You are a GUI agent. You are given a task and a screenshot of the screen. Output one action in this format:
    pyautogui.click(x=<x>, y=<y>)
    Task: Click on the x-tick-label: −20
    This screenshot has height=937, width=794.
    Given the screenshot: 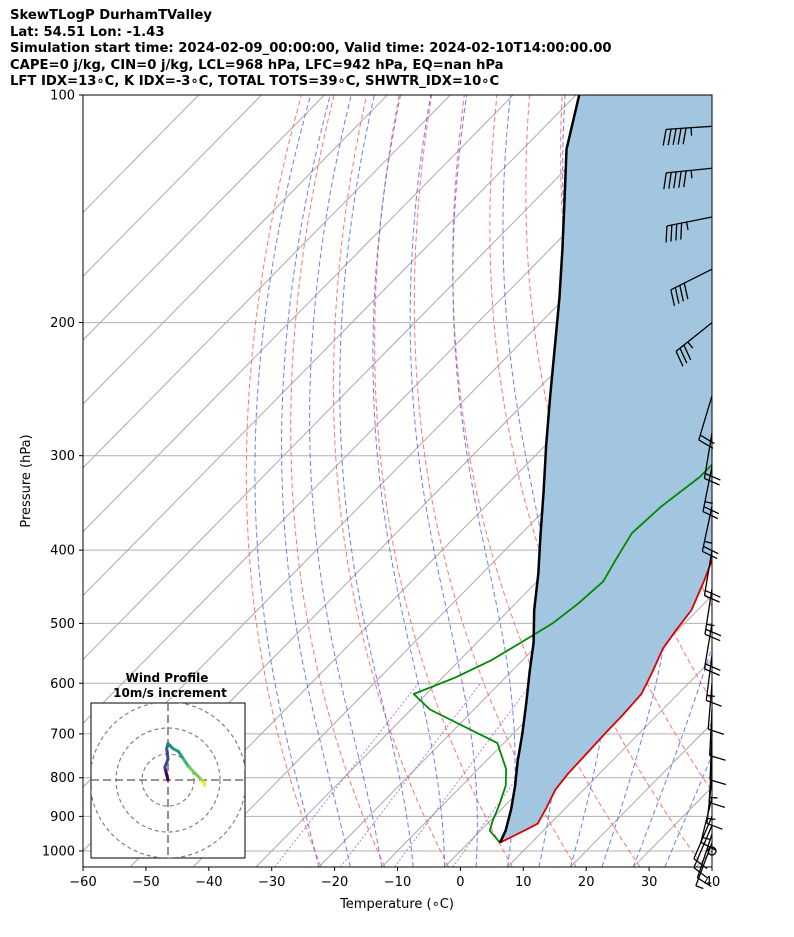 What is the action you would take?
    pyautogui.click(x=334, y=882)
    